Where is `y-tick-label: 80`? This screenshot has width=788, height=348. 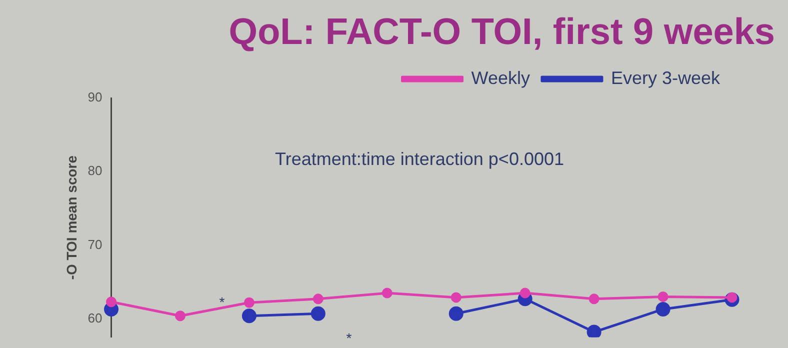
y-tick-label: 80 is located at coordinates (95, 170).